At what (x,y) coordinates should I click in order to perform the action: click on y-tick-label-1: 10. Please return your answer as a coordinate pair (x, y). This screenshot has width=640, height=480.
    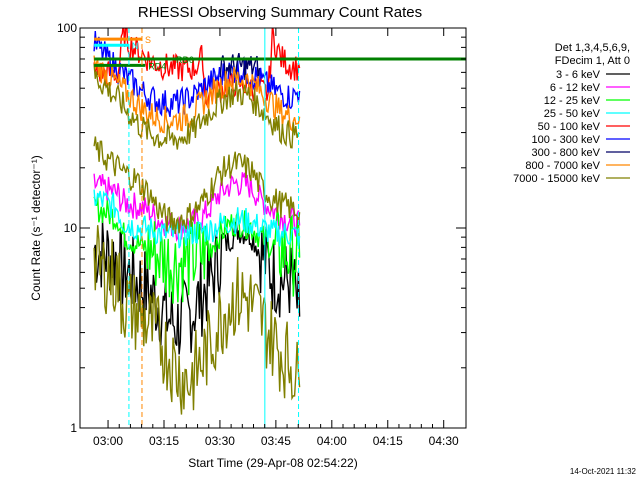
    Looking at the image, I should click on (71, 228).